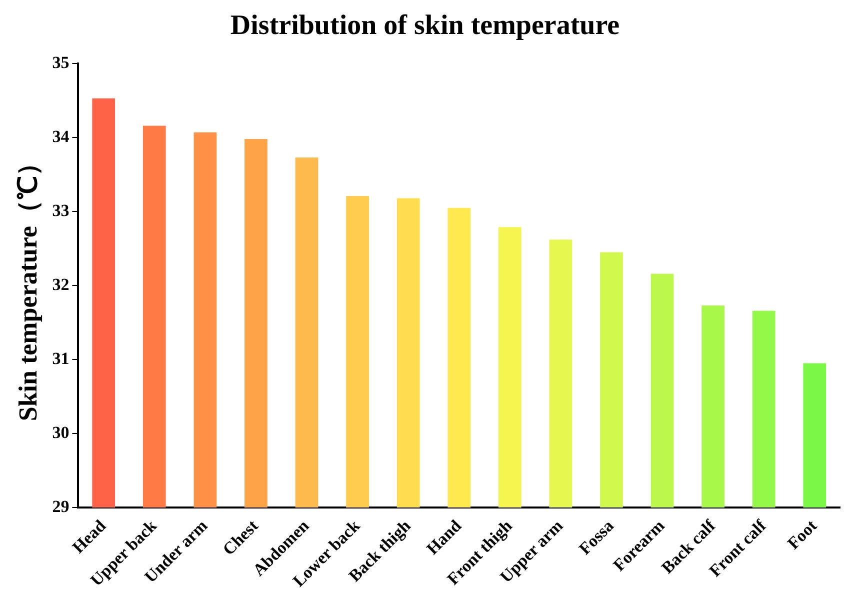  What do you see at coordinates (61, 62) in the screenshot?
I see `y-tick-label: 35` at bounding box center [61, 62].